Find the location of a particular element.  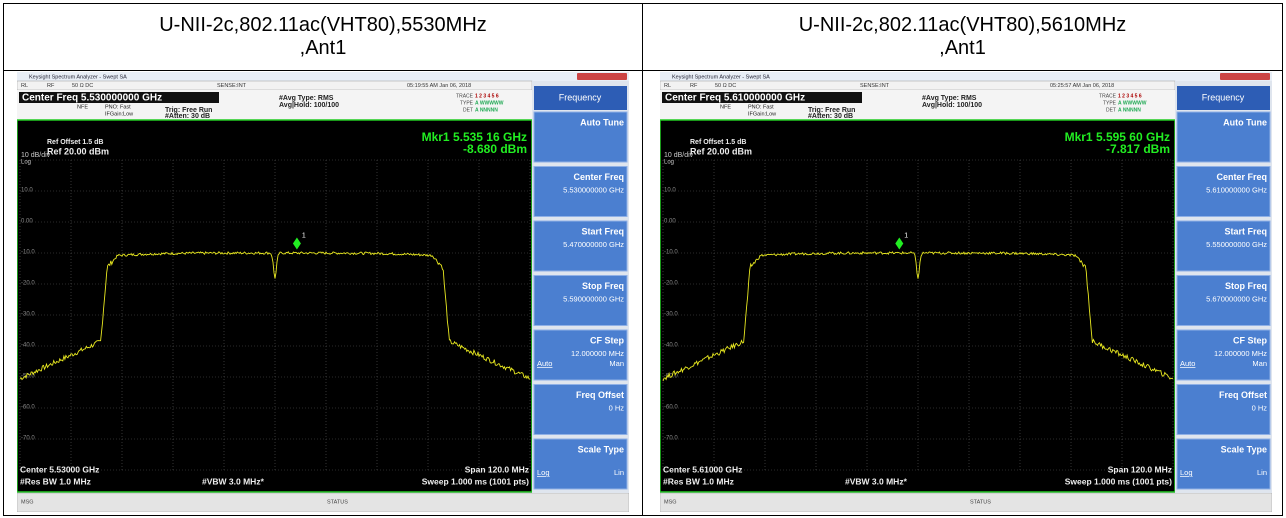

scale: 10 dB/div is located at coordinates (36, 155).